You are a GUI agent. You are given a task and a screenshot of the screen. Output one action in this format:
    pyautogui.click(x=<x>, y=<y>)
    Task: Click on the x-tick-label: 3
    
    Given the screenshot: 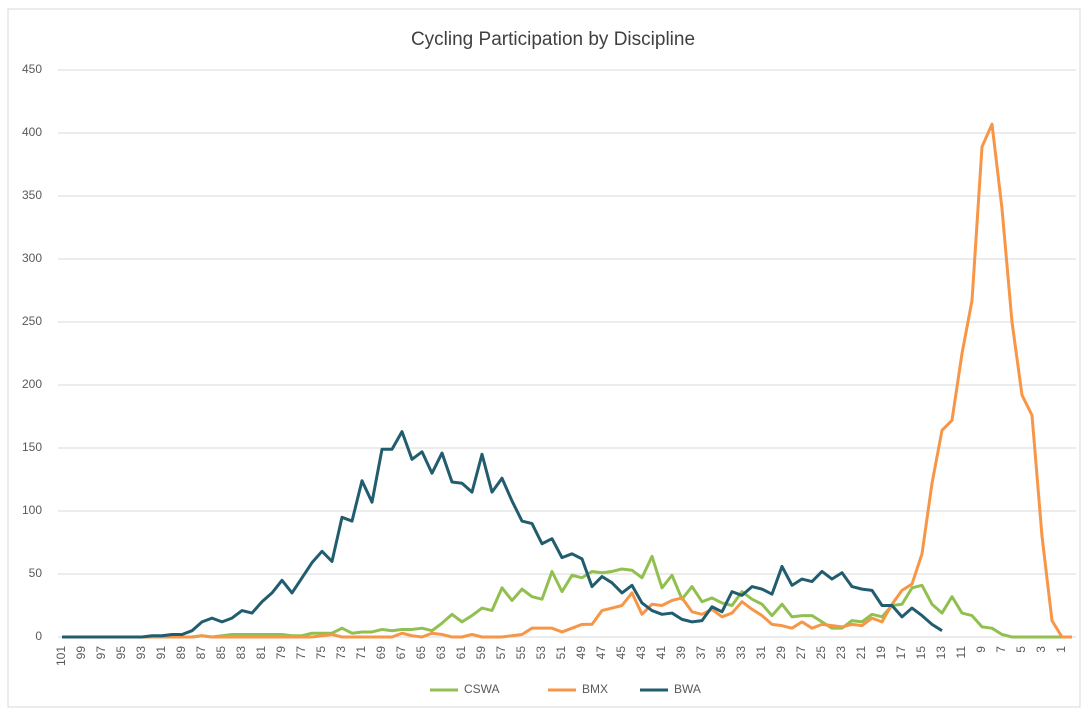 What is the action you would take?
    pyautogui.click(x=1041, y=649)
    